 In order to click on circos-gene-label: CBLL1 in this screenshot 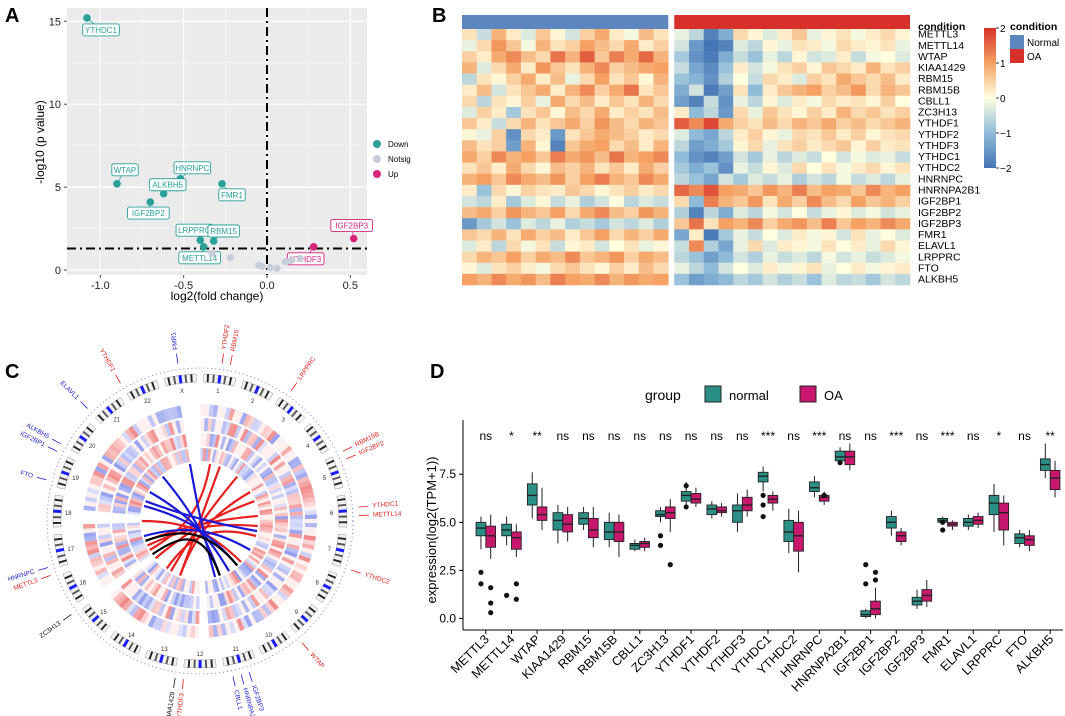, I will do `click(237, 700)`.